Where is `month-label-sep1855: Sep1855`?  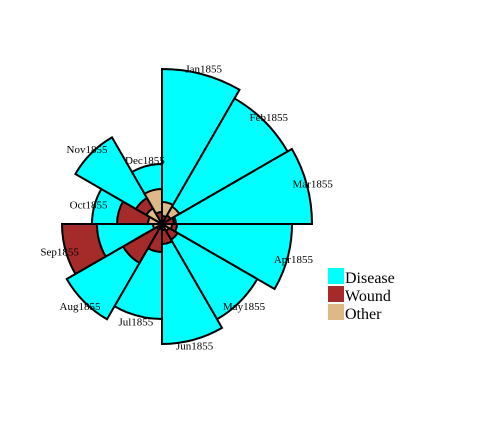 month-label-sep1855: Sep1855 is located at coordinates (59, 252).